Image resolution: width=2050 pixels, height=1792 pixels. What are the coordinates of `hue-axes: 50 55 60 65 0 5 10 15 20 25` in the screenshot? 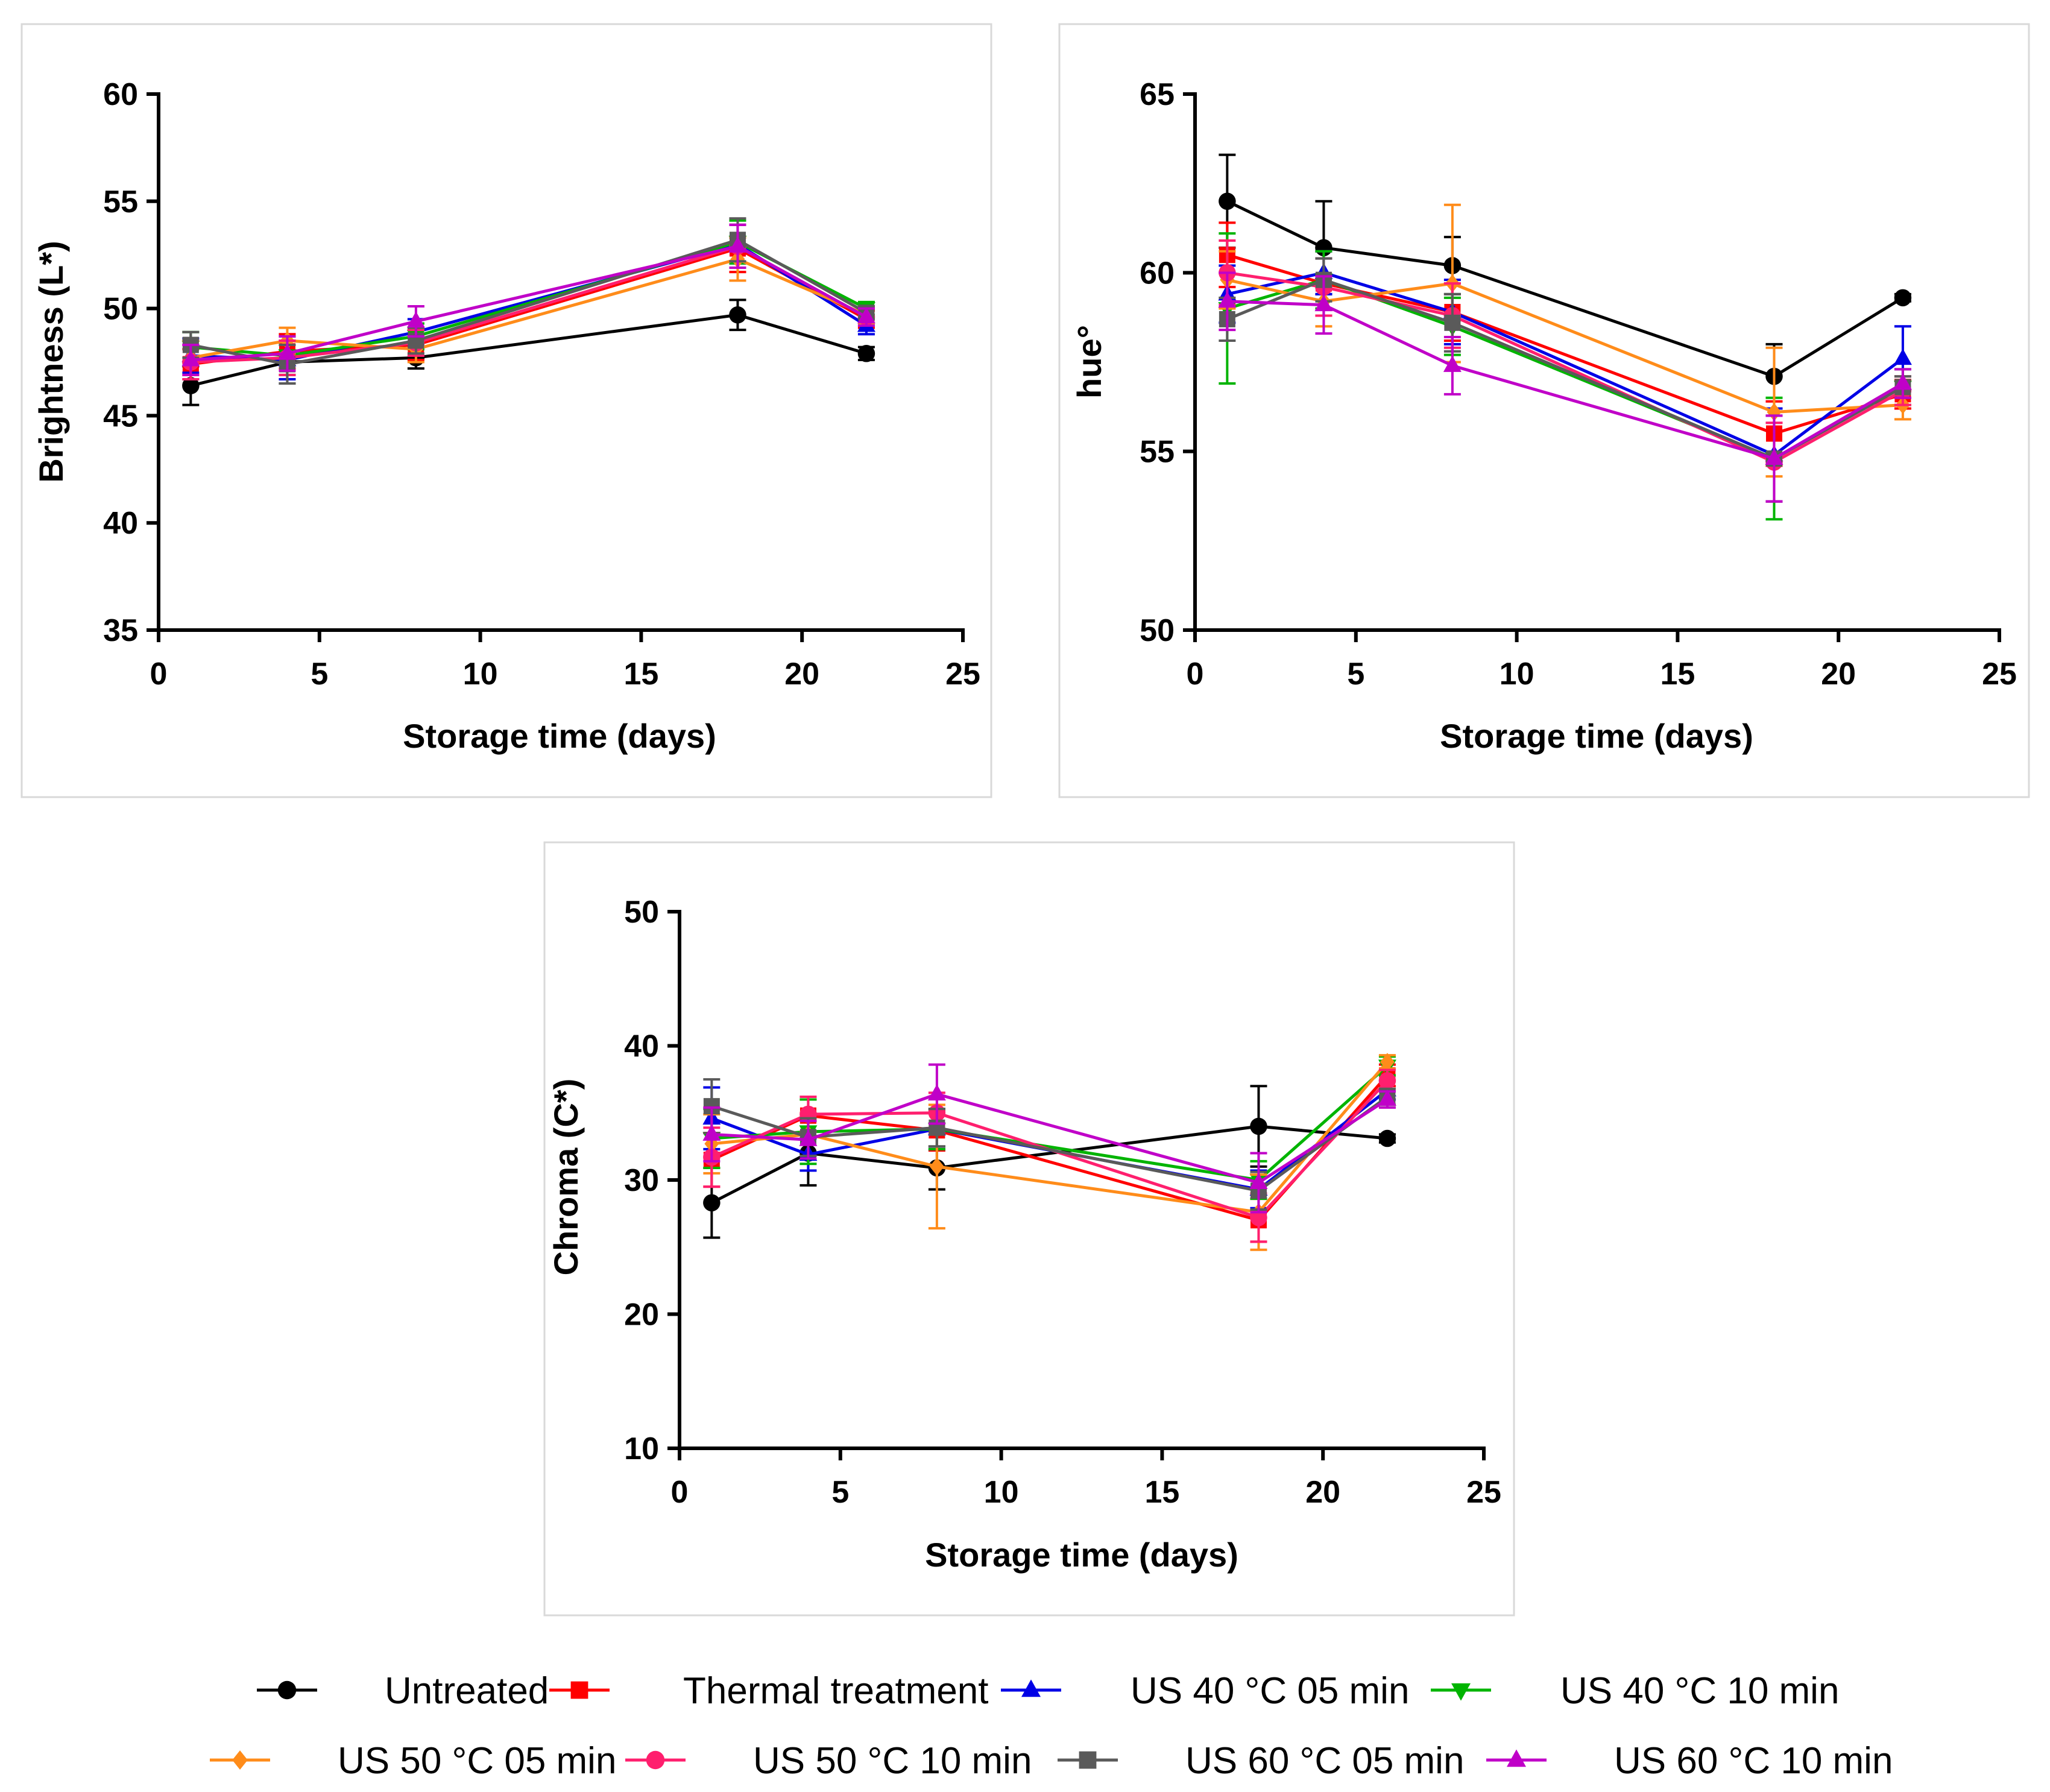 It's located at (1578, 384).